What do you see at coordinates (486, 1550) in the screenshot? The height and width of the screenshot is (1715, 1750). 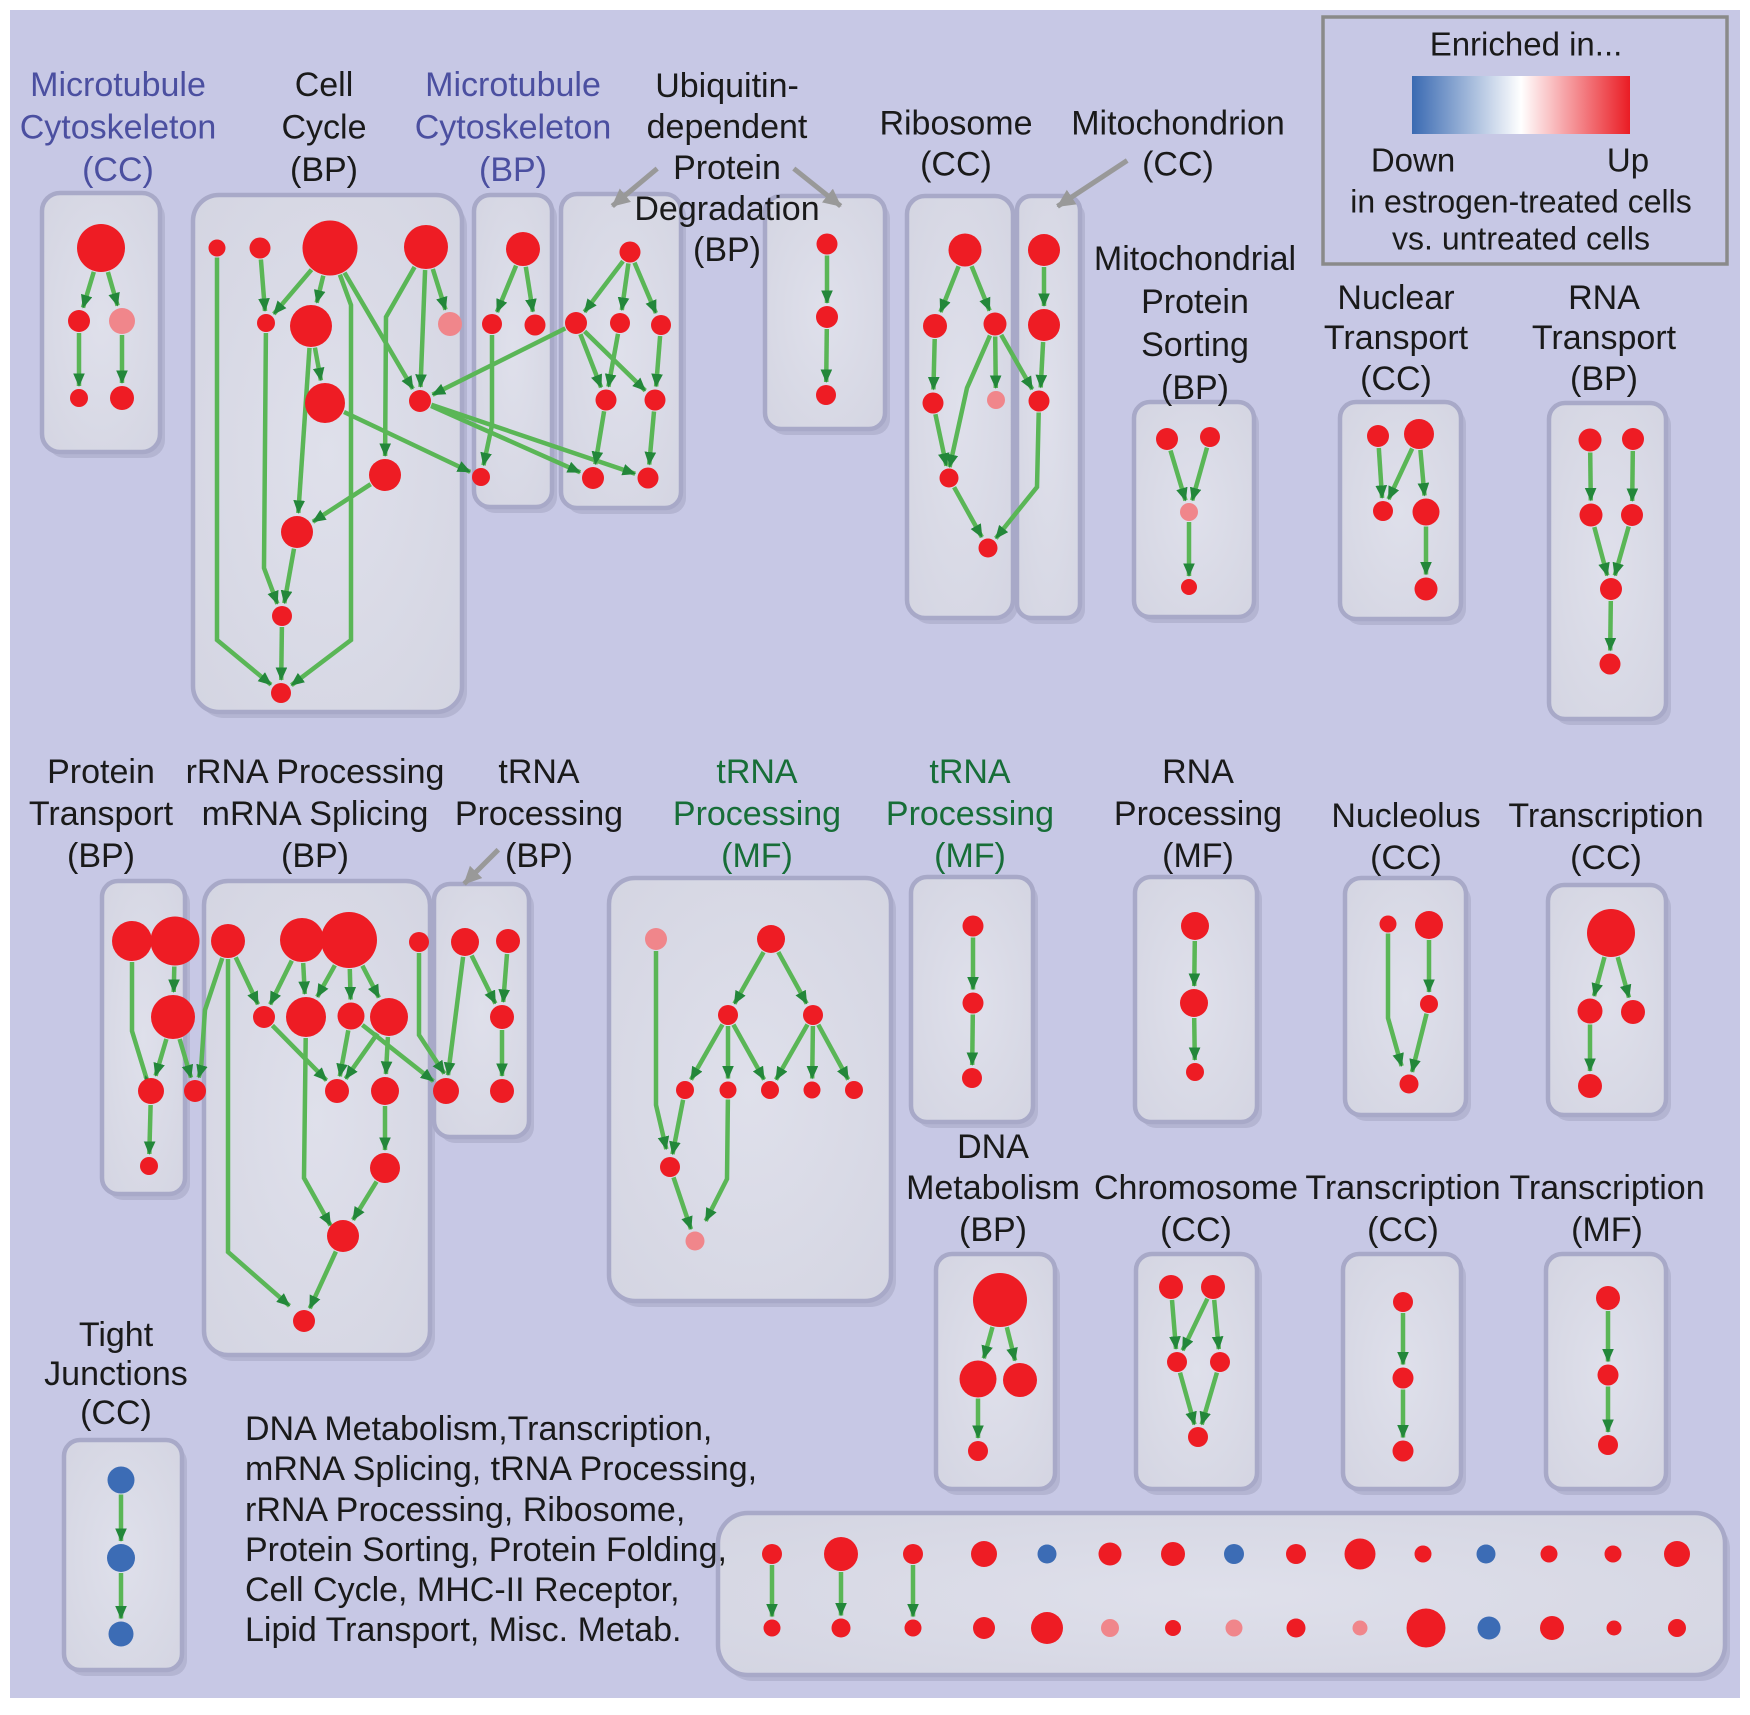 I see `svg-text:Protein Sorting, Protein Foldi: Protein Sorting, Protein Folding,` at bounding box center [486, 1550].